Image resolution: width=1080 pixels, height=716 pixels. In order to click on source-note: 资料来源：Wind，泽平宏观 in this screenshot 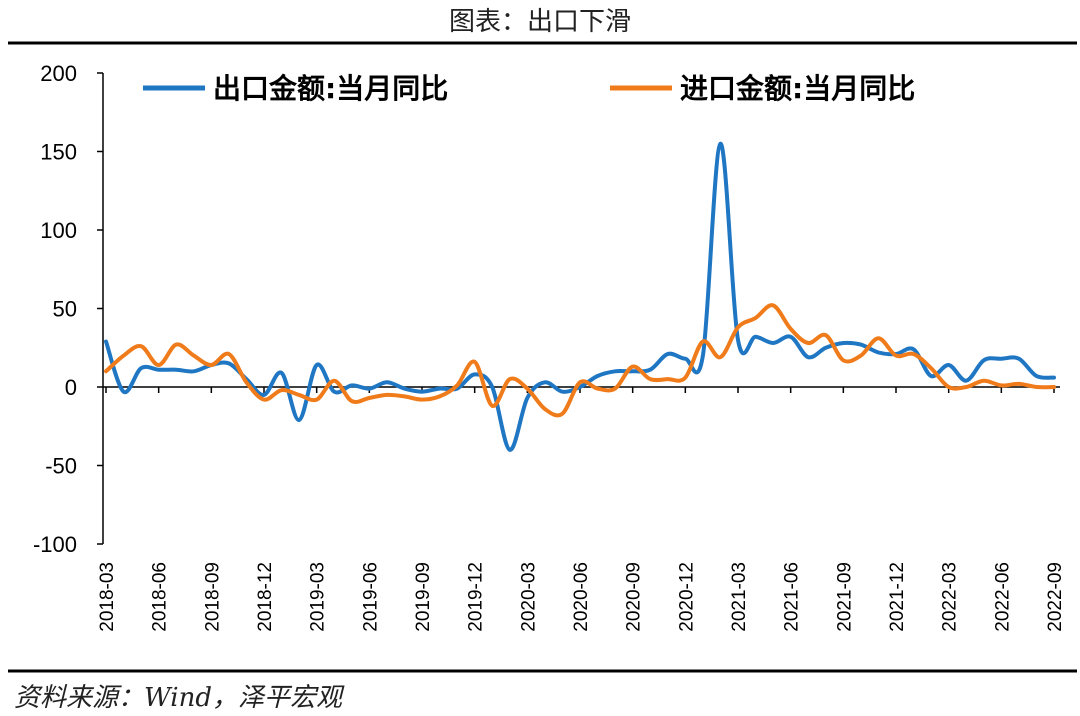, I will do `click(179, 698)`.